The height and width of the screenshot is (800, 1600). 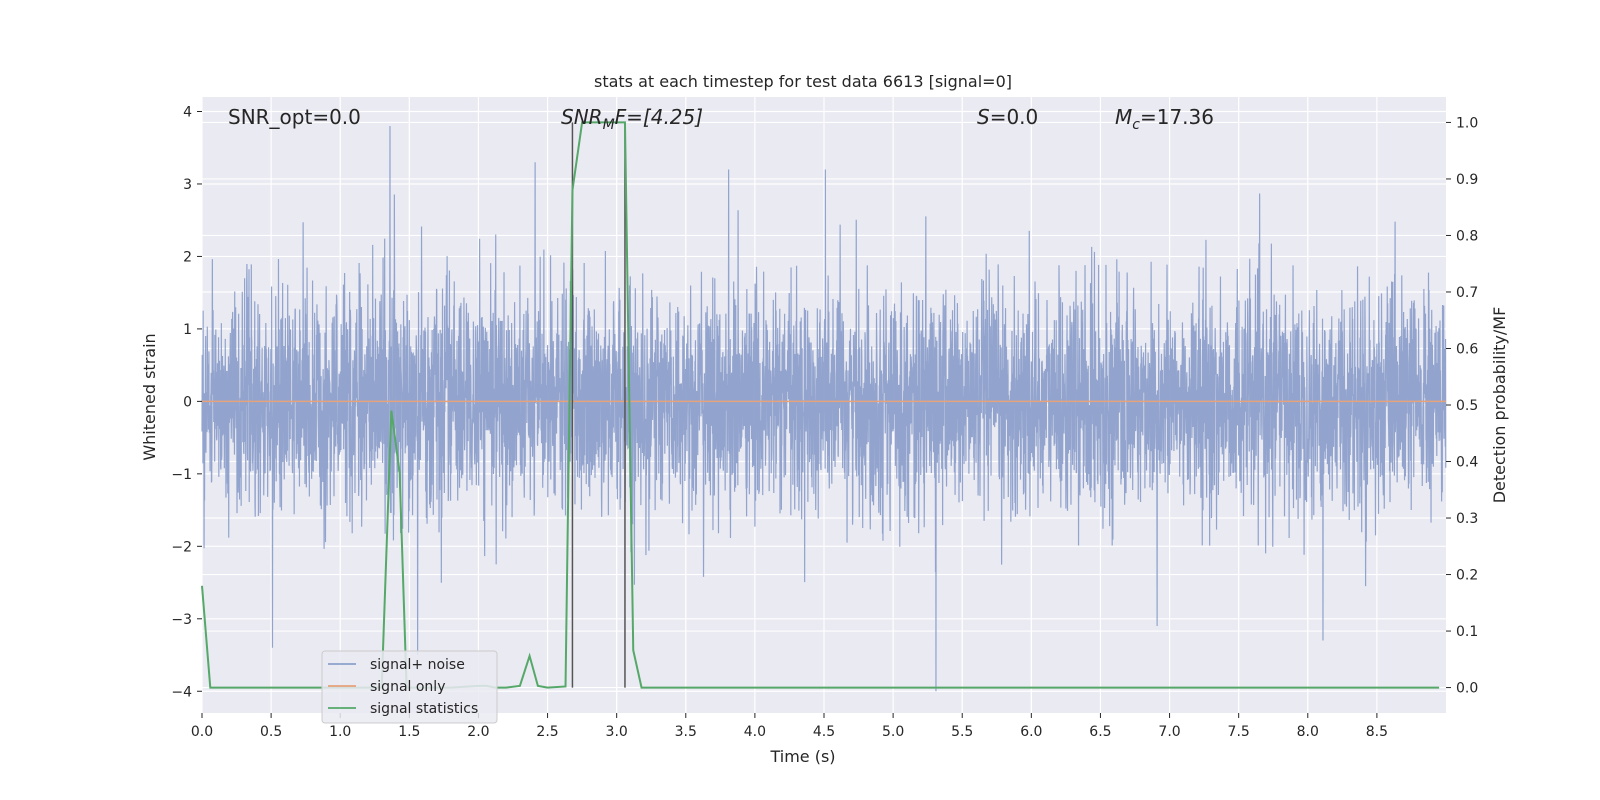 I want to click on y-left-tick-label: 2, so click(x=187, y=257).